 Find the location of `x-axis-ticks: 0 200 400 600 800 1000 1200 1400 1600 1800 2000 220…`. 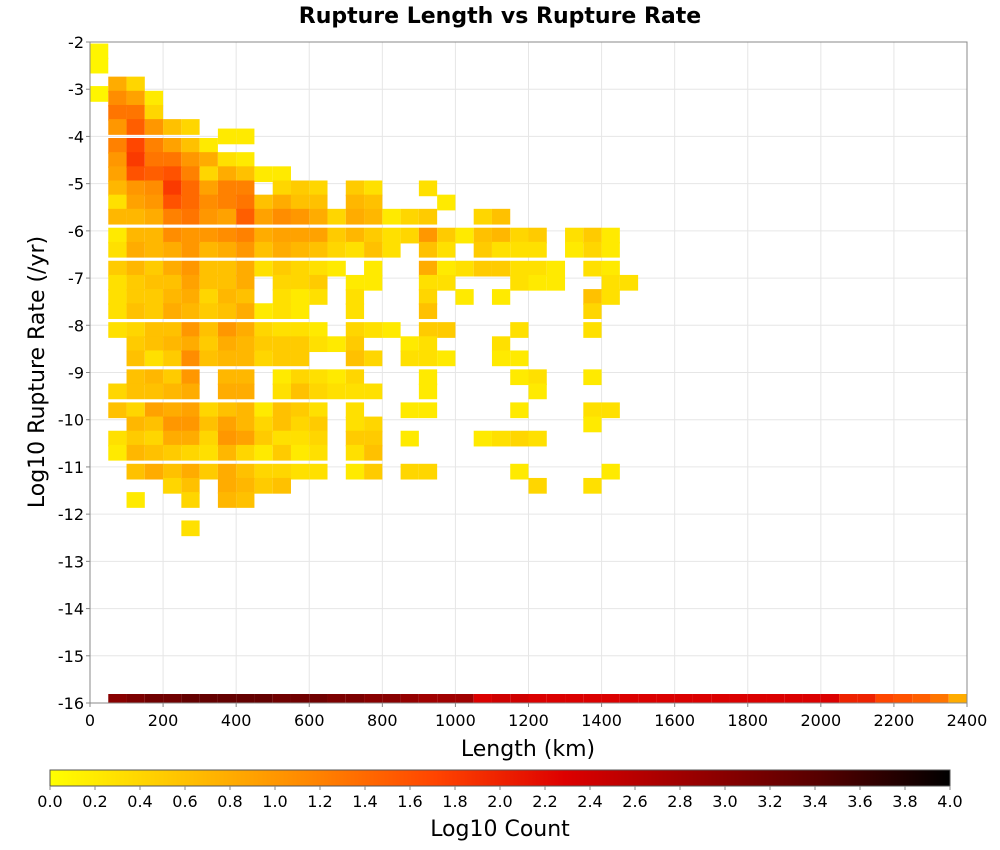

x-axis-ticks: 0 200 400 600 800 1000 1200 1400 1600 1800 2000 220… is located at coordinates (536, 716).